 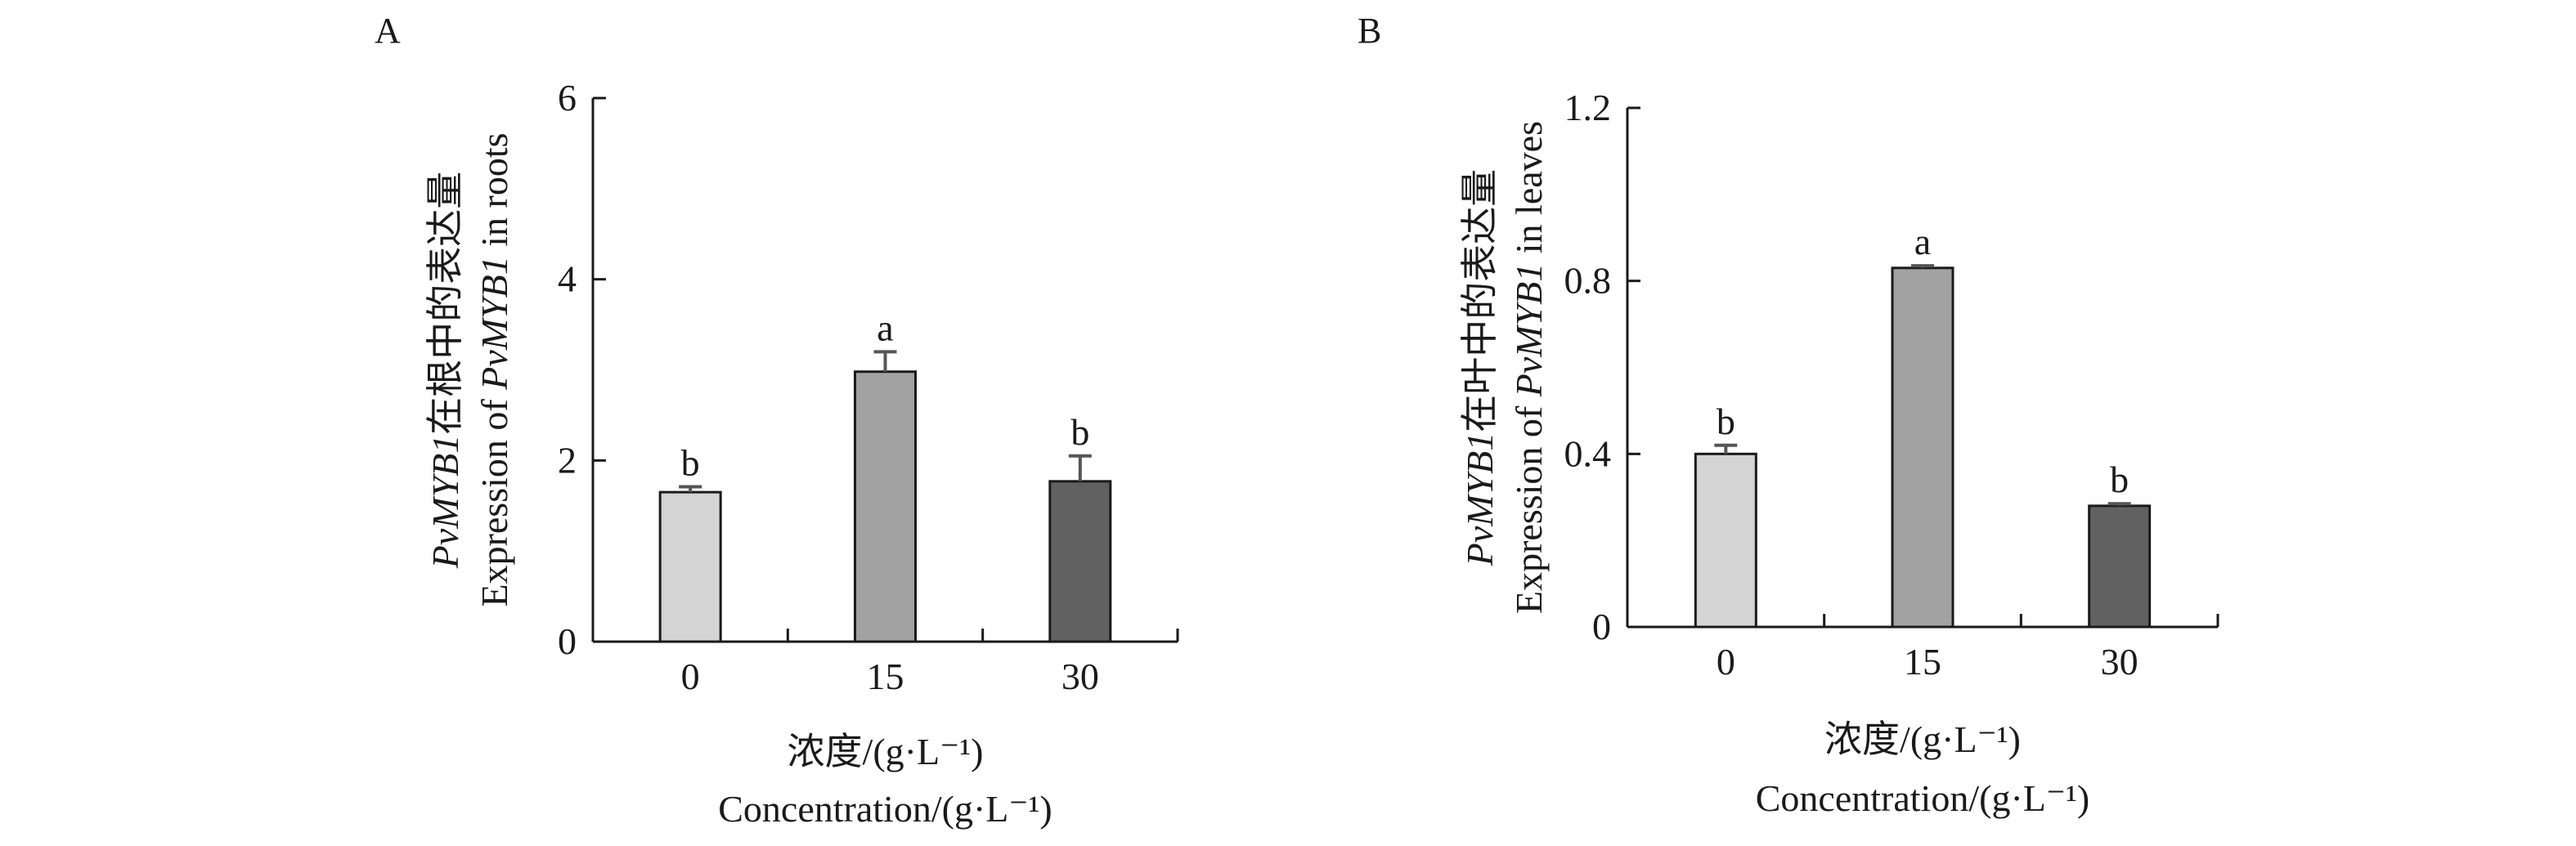 I want to click on panel-label: A, so click(x=388, y=31).